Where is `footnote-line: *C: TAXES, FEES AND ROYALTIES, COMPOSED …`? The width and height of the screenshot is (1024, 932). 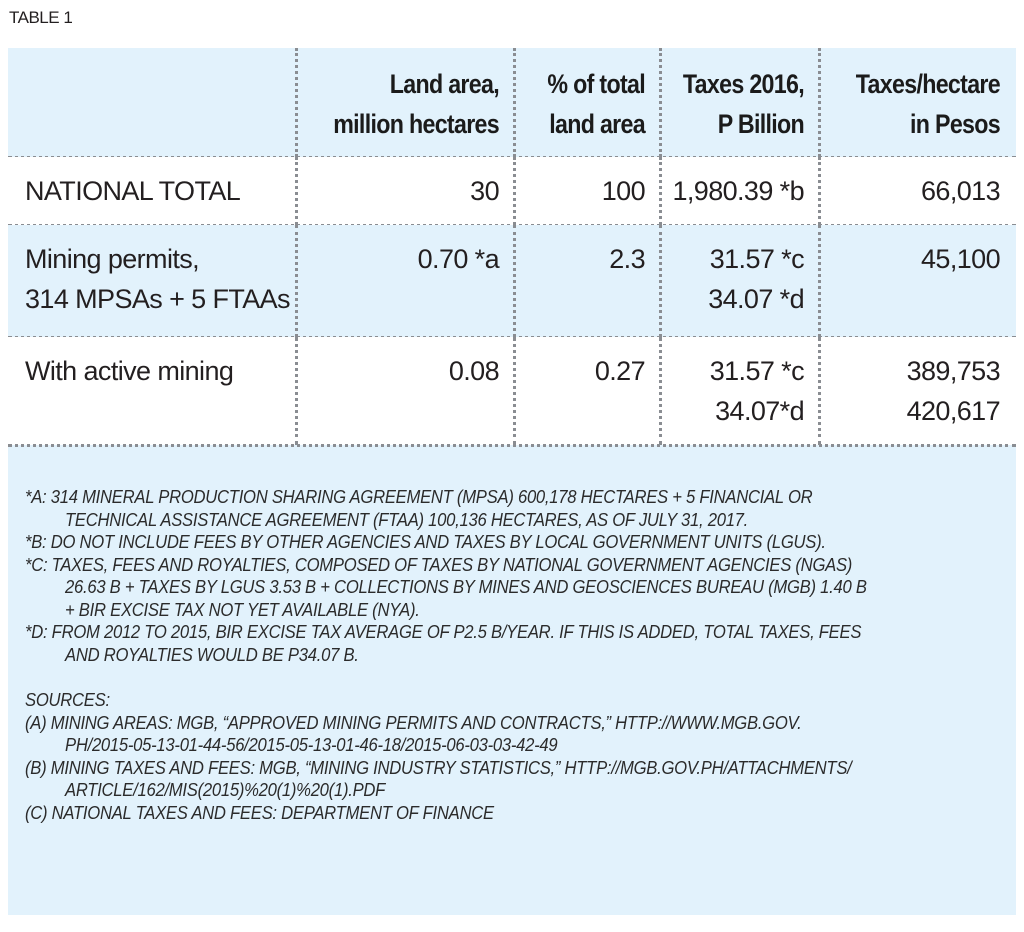
footnote-line: *C: TAXES, FEES AND ROYALTIES, COMPOSED … is located at coordinates (439, 564).